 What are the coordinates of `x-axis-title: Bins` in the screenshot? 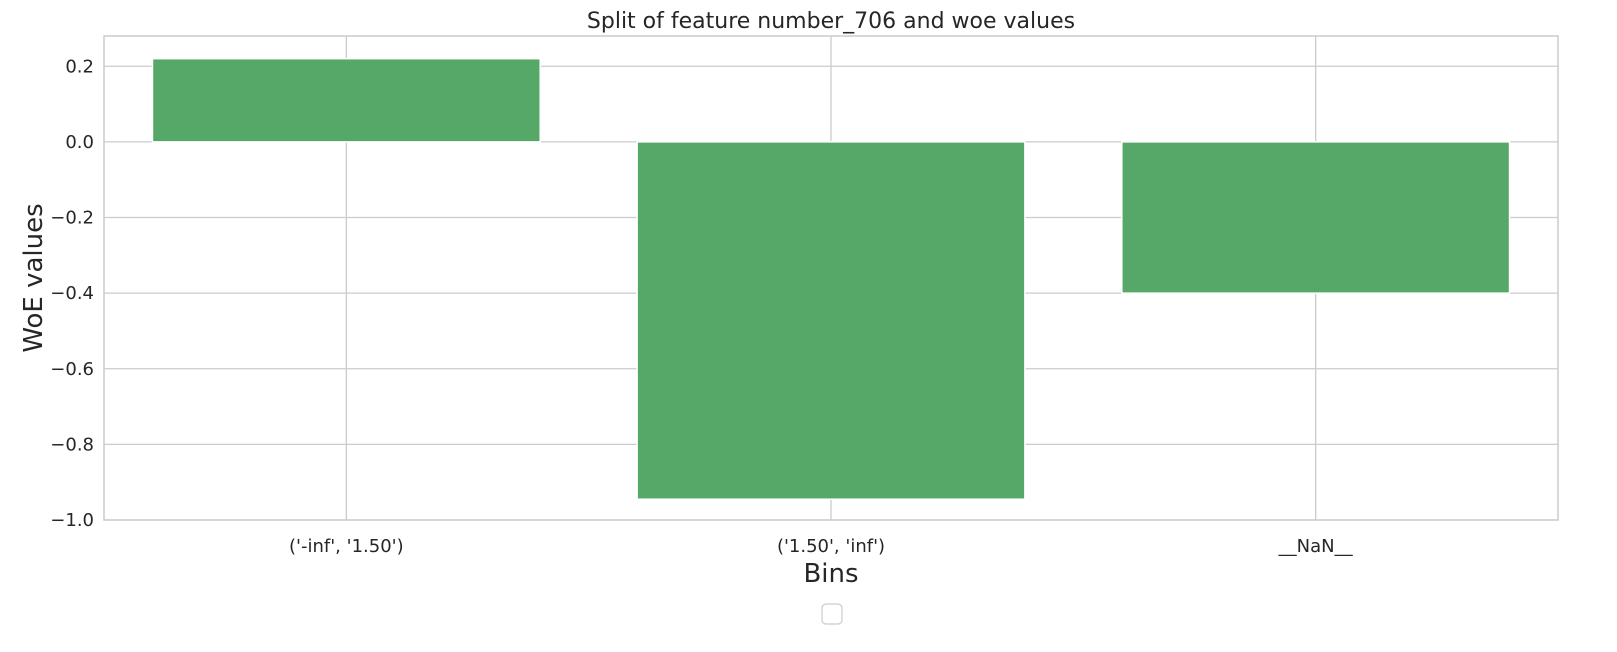 It's located at (830, 574).